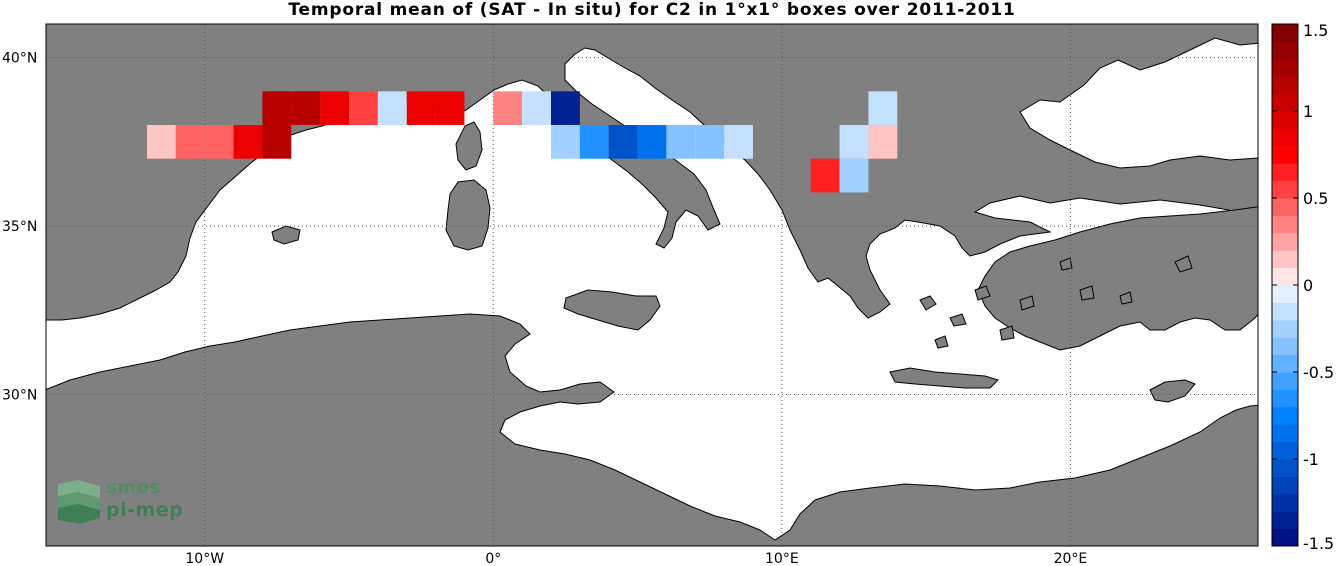 This screenshot has height=566, width=1343. Describe the element at coordinates (493, 558) in the screenshot. I see `lon-tick-label: 0°` at that location.